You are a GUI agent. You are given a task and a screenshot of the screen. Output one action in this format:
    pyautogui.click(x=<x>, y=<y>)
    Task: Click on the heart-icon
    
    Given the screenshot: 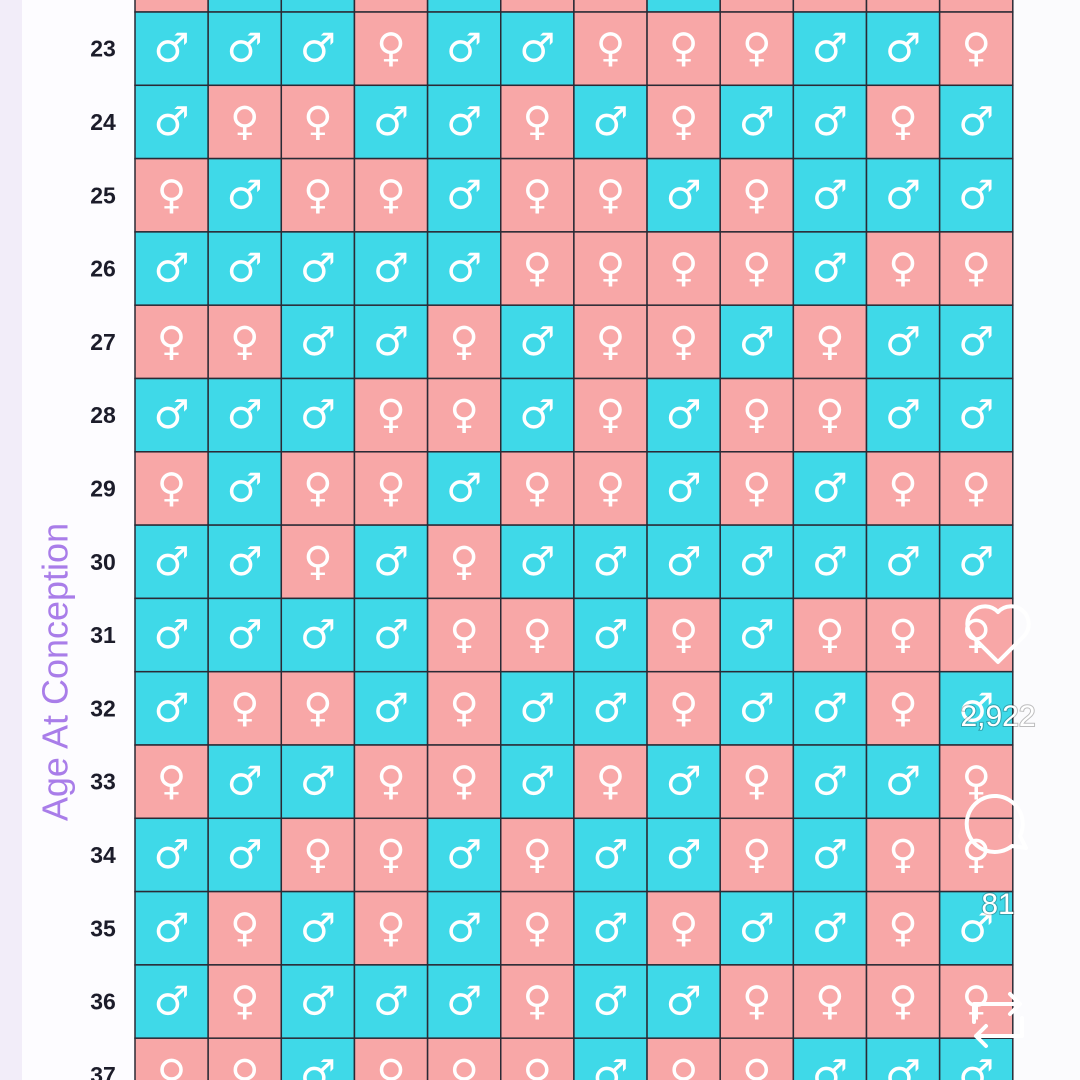 What is the action you would take?
    pyautogui.click(x=998, y=634)
    